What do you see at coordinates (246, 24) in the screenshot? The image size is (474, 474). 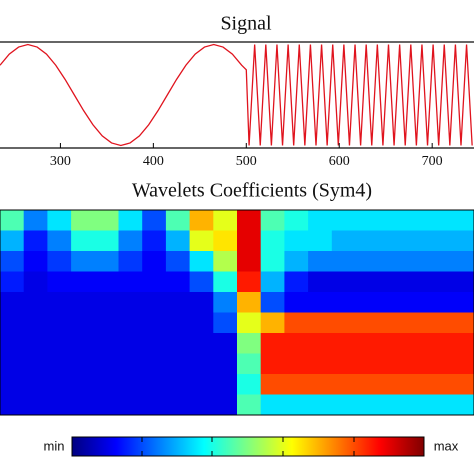 I see `signal-title: Signal` at bounding box center [246, 24].